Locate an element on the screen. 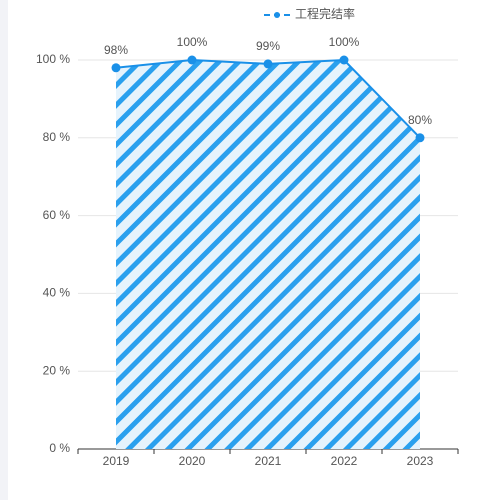  y-tick-label: 0 % is located at coordinates (59, 448).